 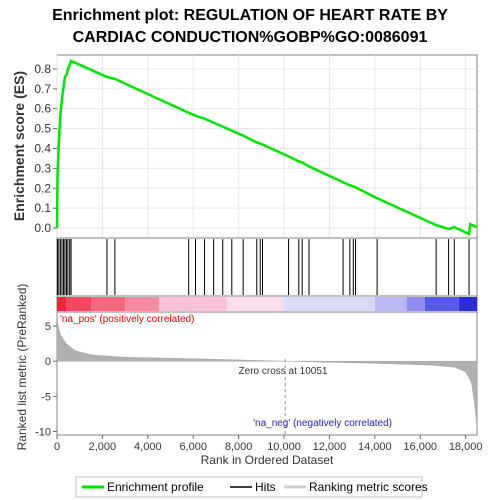 What do you see at coordinates (42, 69) in the screenshot?
I see `es-y-tick-label: 0.8` at bounding box center [42, 69].